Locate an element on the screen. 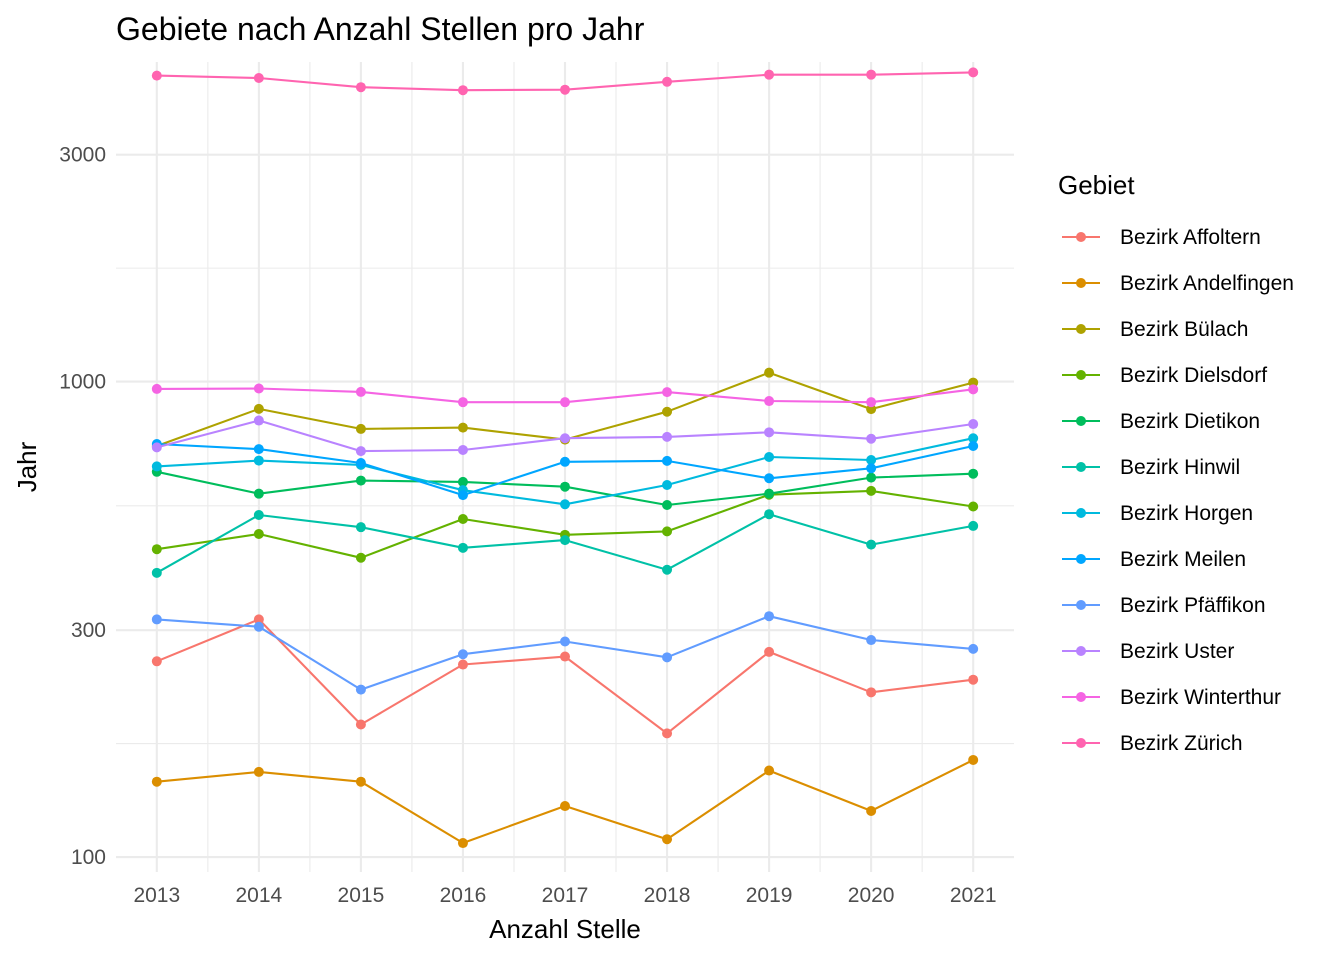  legend-label: Bezirk Meilen is located at coordinates (1183, 559).